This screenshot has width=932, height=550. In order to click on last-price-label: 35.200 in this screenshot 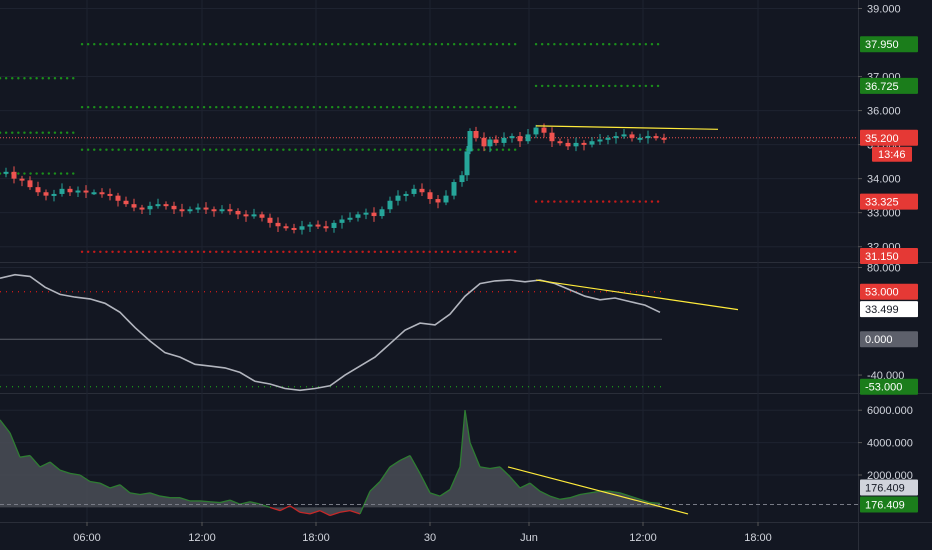, I will do `click(889, 137)`.